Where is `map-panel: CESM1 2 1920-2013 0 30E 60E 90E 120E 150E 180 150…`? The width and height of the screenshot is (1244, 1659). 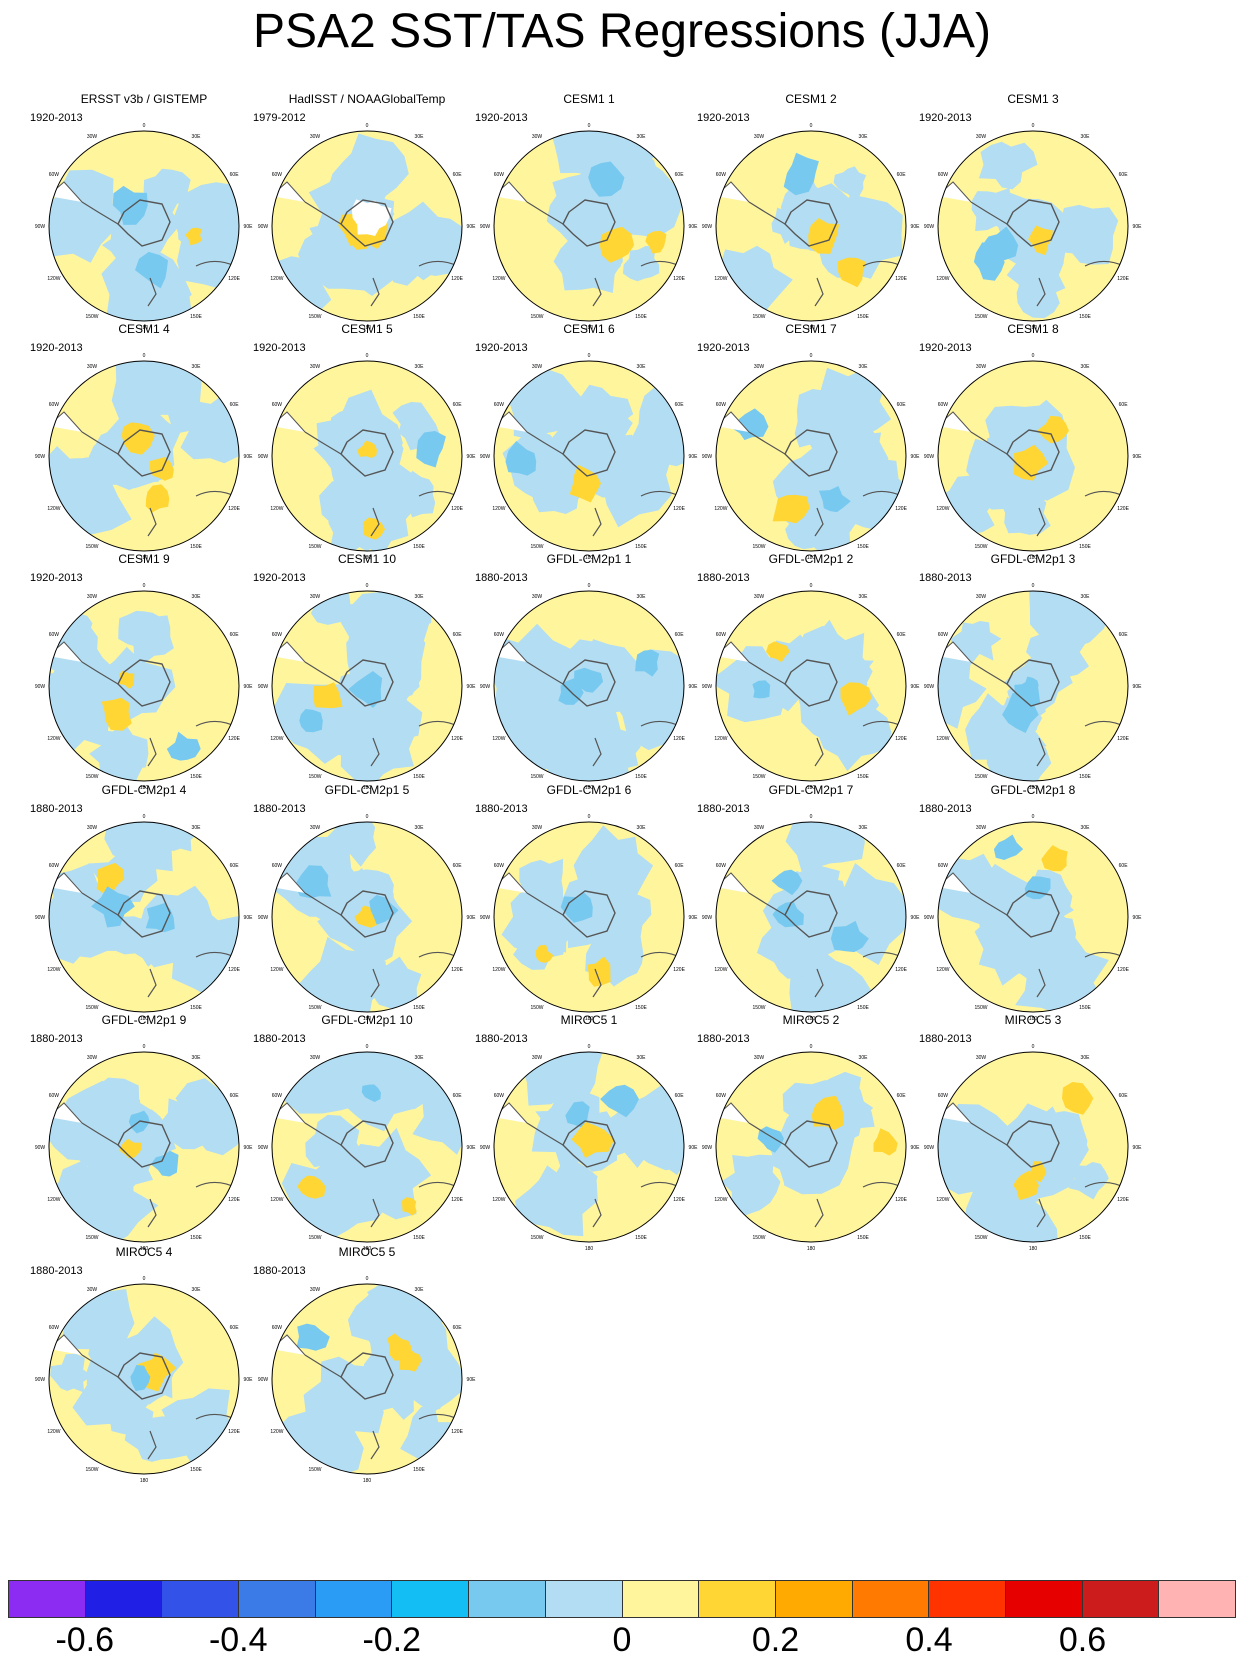 map-panel: CESM1 2 1920-2013 0 30E 60E 90E 120E 150E 180 150… is located at coordinates (811, 212).